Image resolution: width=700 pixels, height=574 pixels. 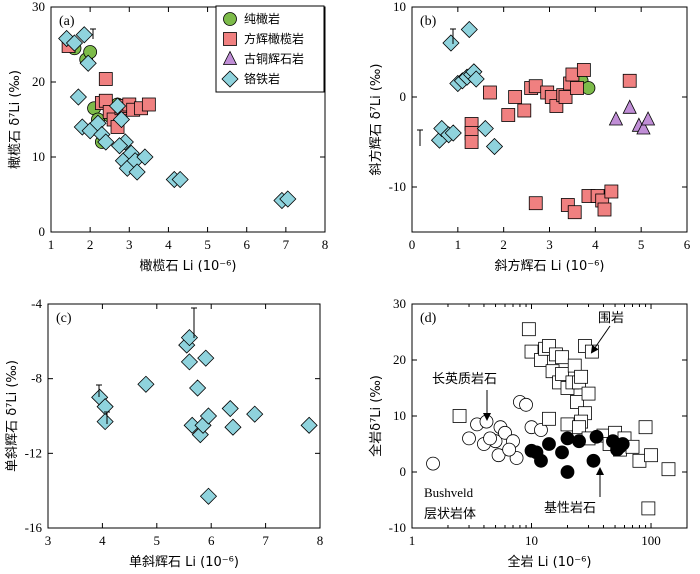 What do you see at coordinates (36, 378) in the screenshot?
I see `panel-c-ytick-label: -8` at bounding box center [36, 378].